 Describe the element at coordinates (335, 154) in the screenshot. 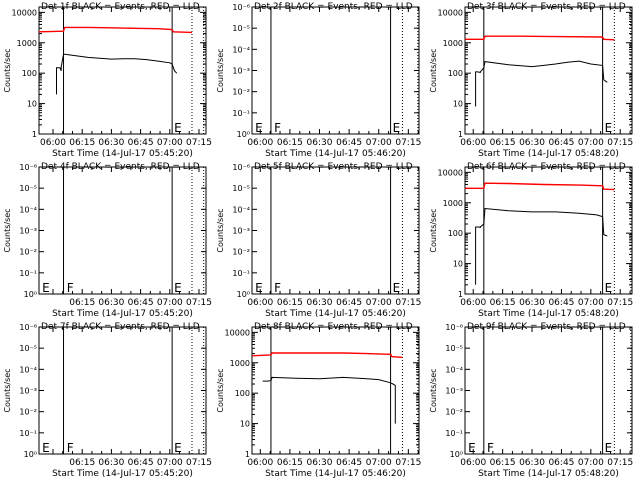

I see `x-axis-label: Start Time (14-Jul-17 05:46:20)` at that location.